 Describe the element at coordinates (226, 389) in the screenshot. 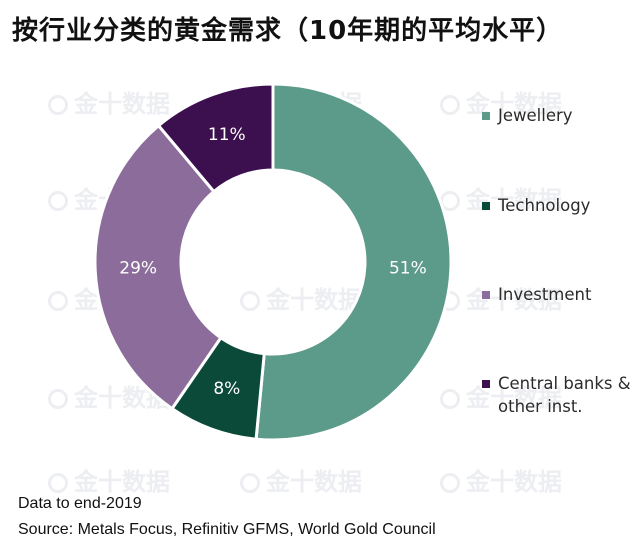

I see `data-label: 8%` at that location.